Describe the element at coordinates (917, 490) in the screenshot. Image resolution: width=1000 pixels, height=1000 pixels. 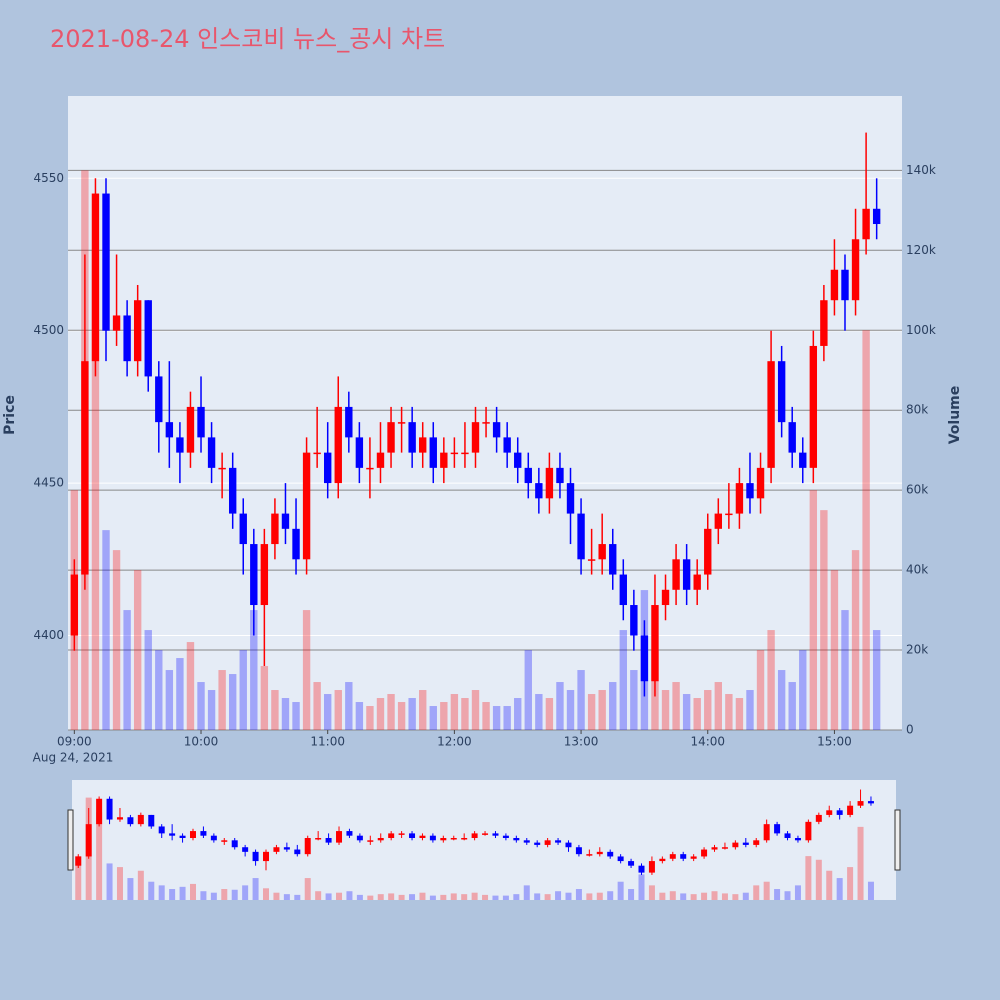
I see `y2-tick-label: 60k` at that location.